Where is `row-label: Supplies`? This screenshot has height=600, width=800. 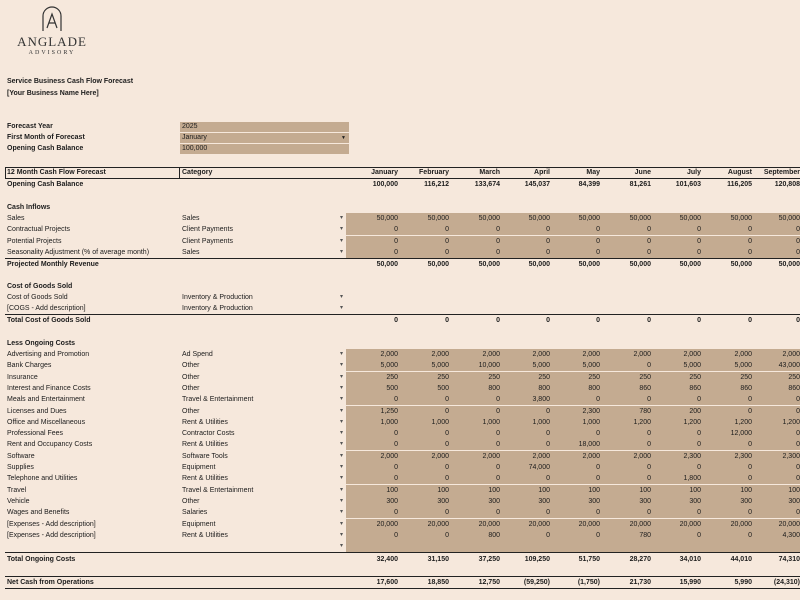
row-label: Supplies is located at coordinates (20, 467).